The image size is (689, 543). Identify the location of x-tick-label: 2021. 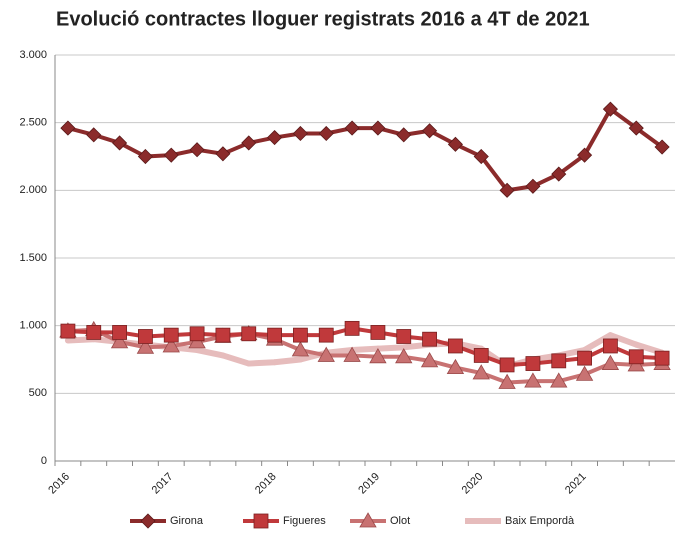
(576, 484).